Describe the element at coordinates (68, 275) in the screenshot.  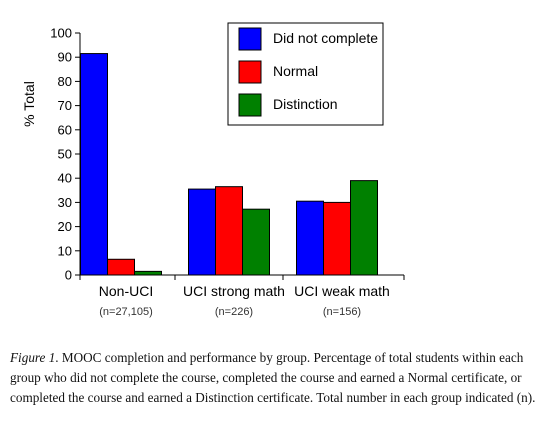
I see `y-tick-label: 0` at that location.